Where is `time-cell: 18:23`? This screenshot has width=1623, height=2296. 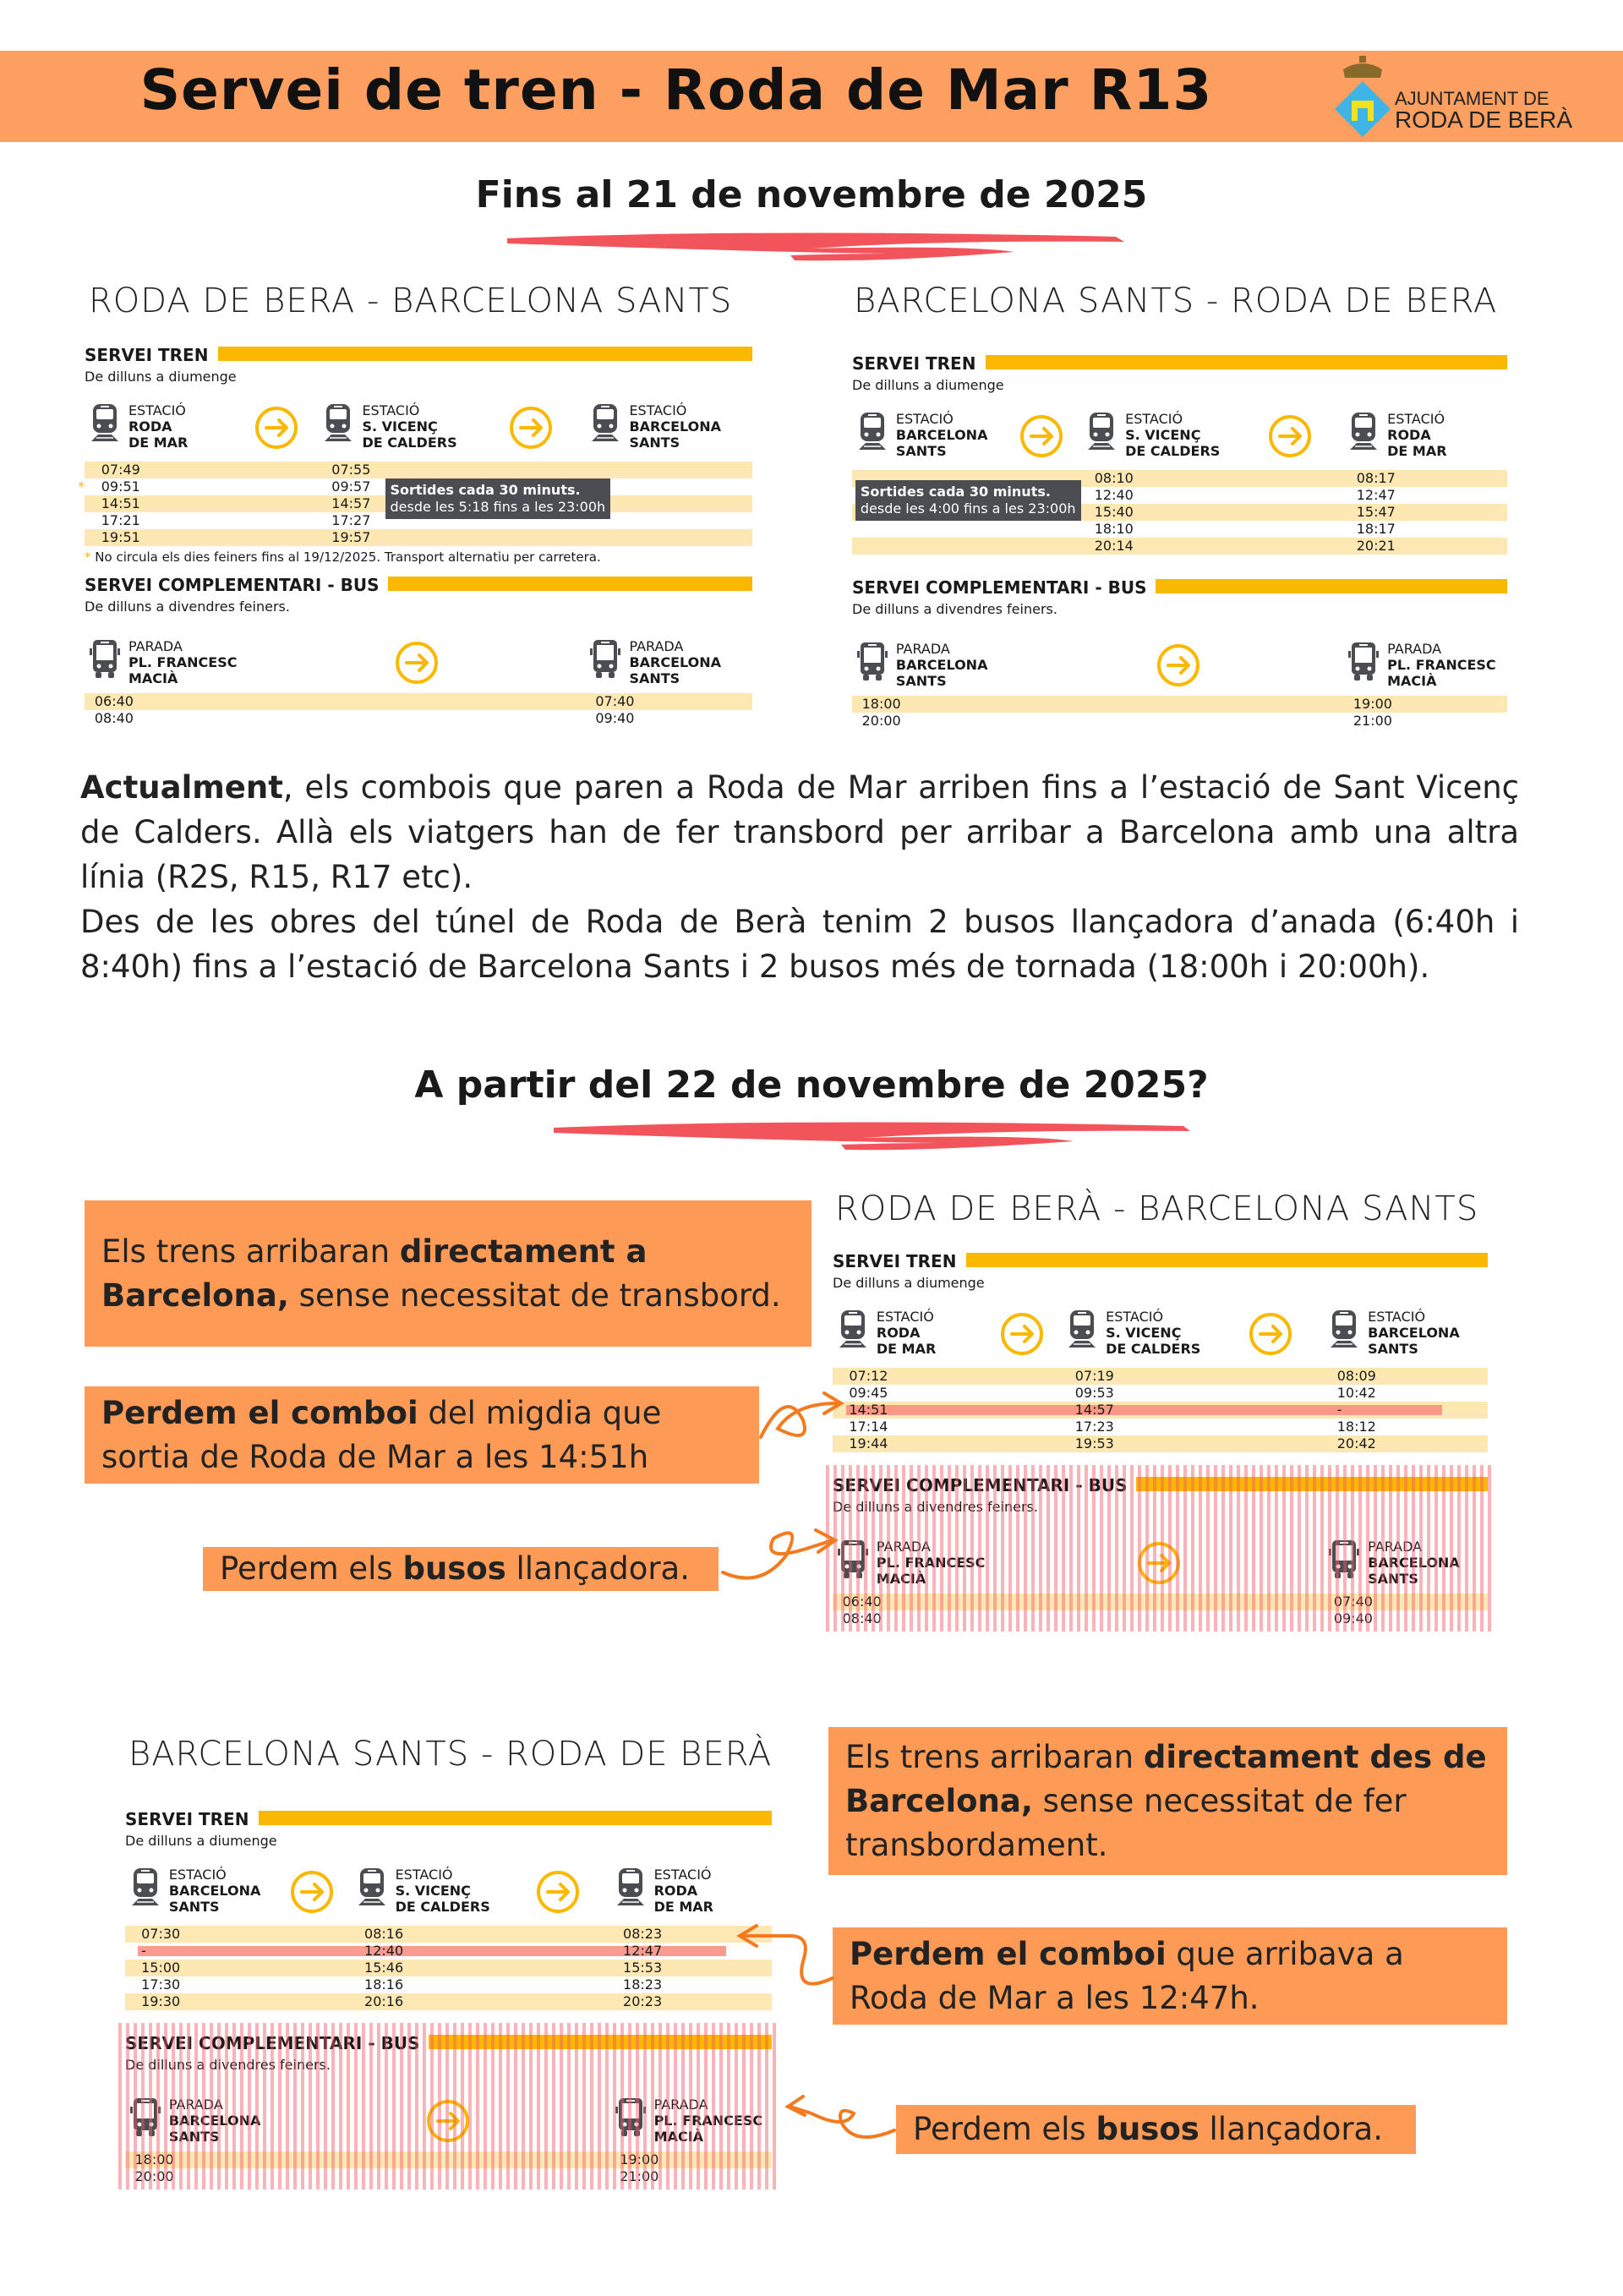
time-cell: 18:23 is located at coordinates (643, 1984).